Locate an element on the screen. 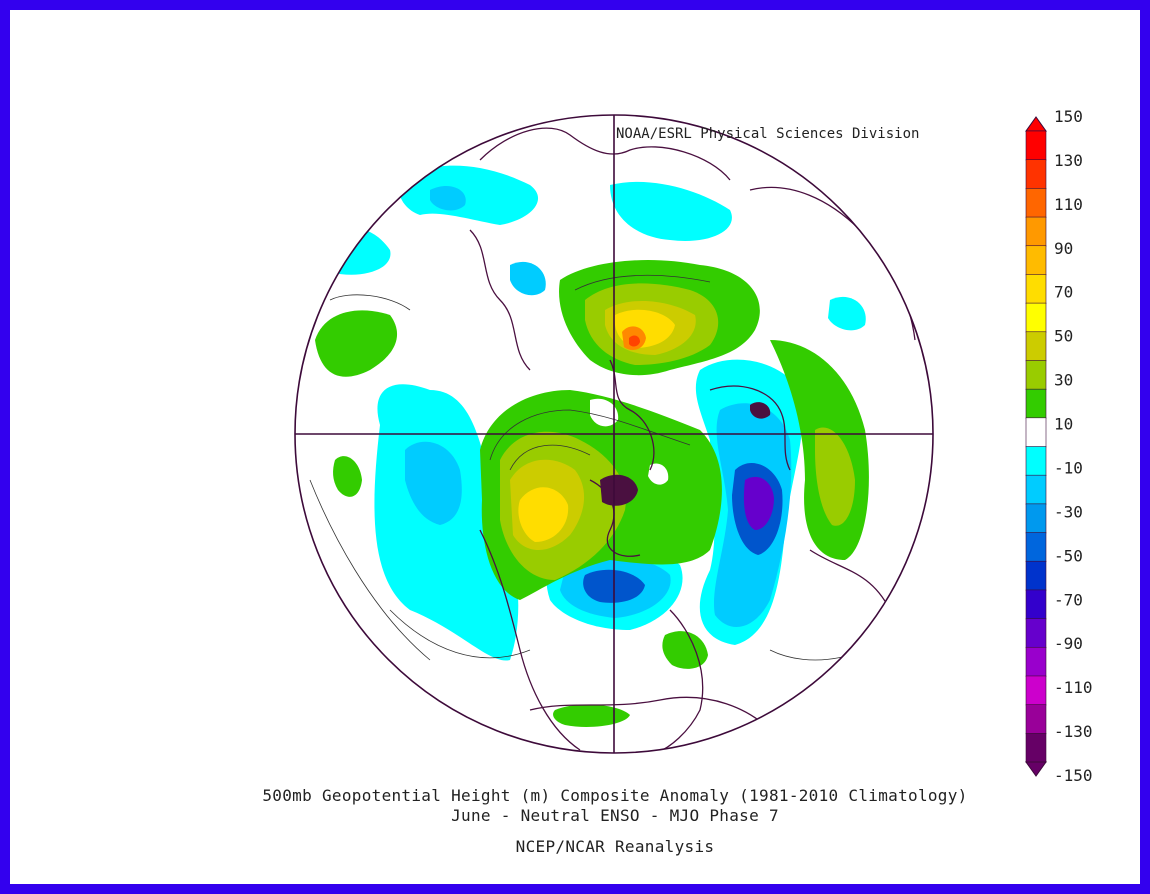  neg-region-north-east is located at coordinates (671, 211).